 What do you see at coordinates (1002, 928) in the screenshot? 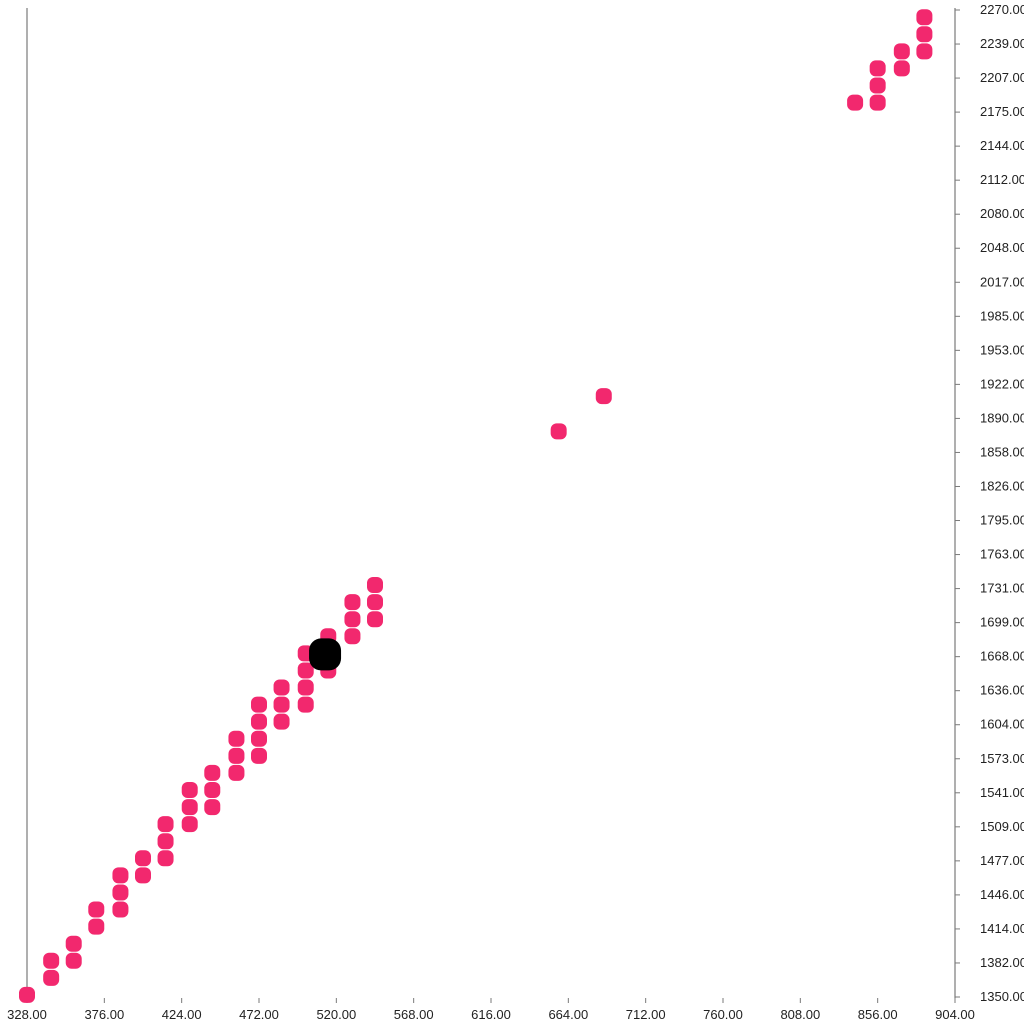
I see `y-tick-label: 1414.00` at bounding box center [1002, 928].